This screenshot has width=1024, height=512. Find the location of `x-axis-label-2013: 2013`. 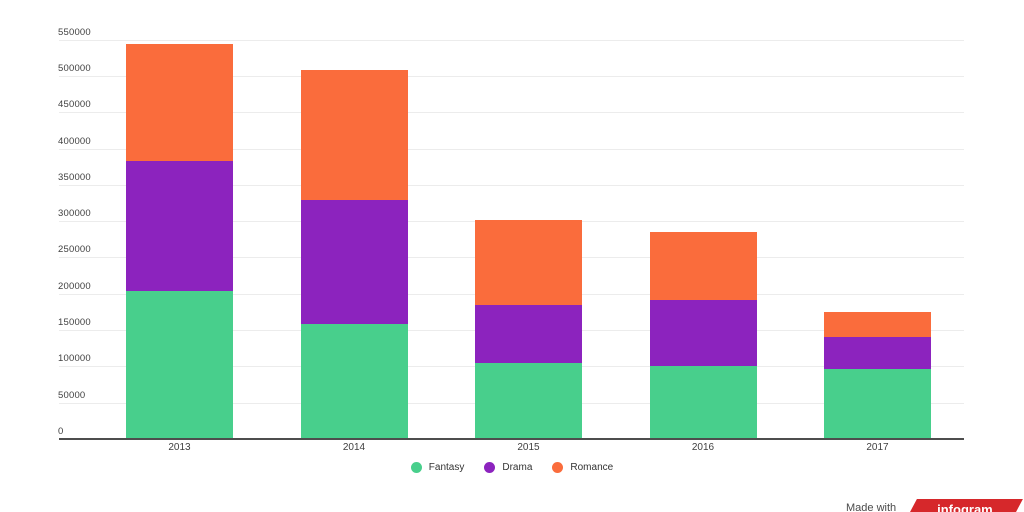

x-axis-label-2013: 2013 is located at coordinates (179, 447).